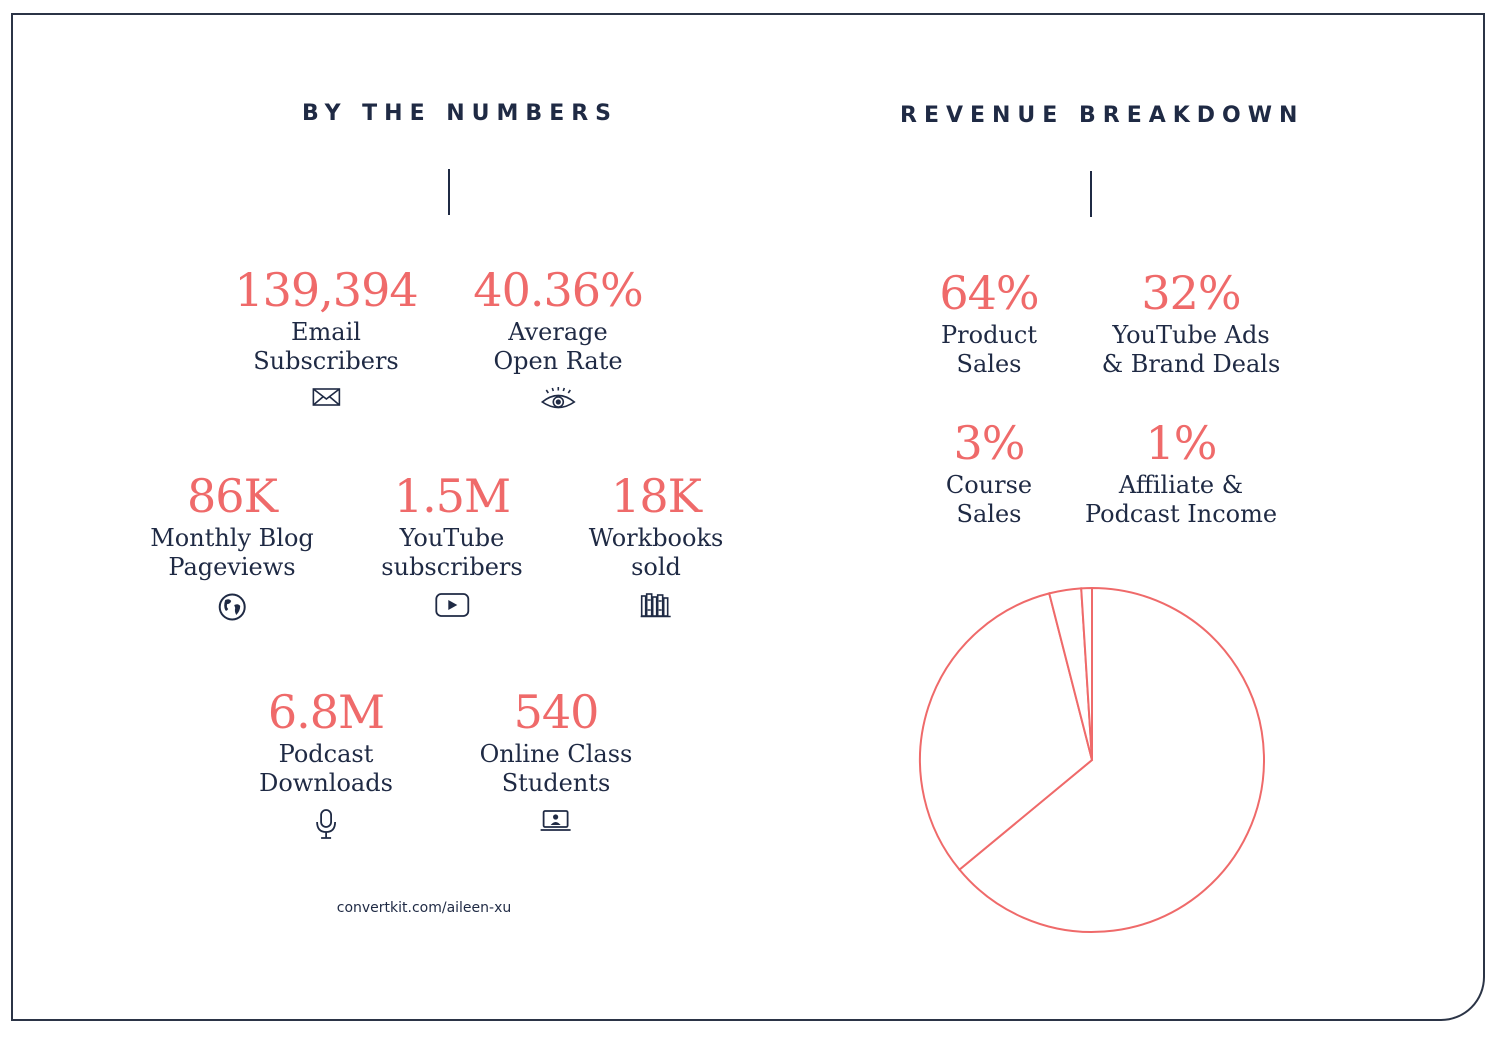 The width and height of the screenshot is (1500, 1039). Describe the element at coordinates (326, 712) in the screenshot. I see `stat-value: 6.8M` at that location.